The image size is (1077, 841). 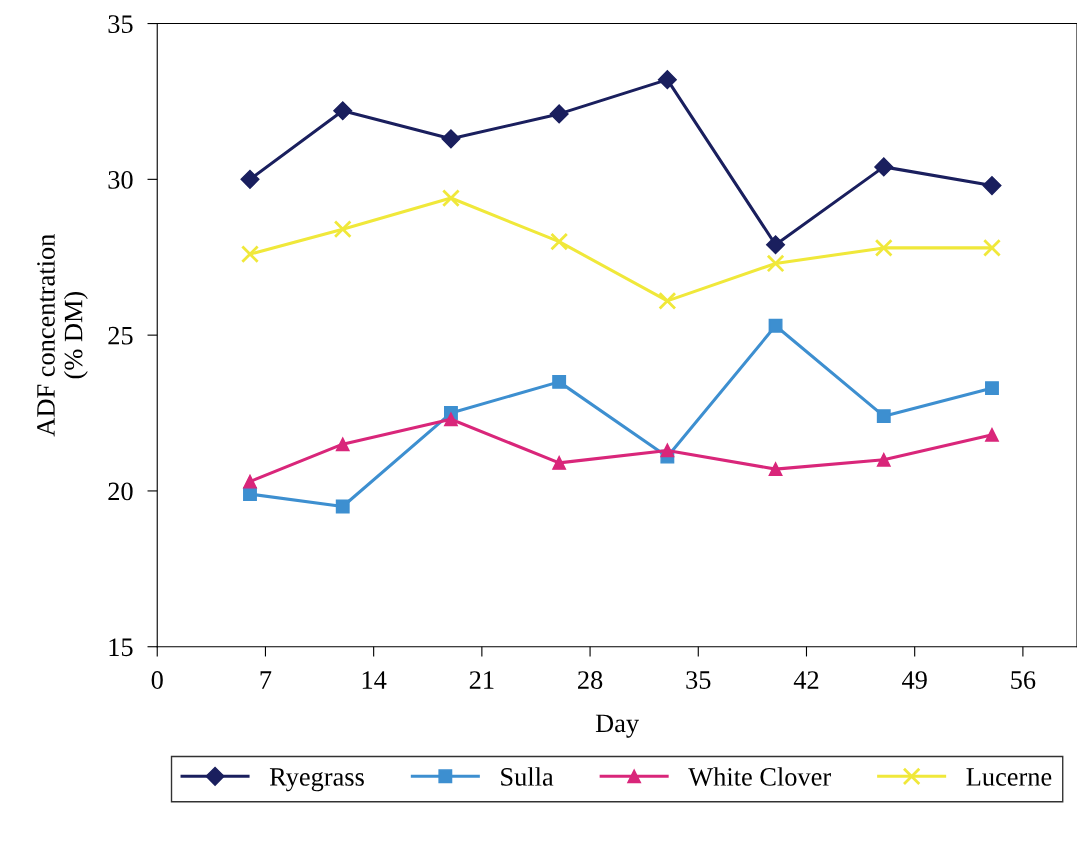 What do you see at coordinates (527, 776) in the screenshot?
I see `legend-label: Sulla` at bounding box center [527, 776].